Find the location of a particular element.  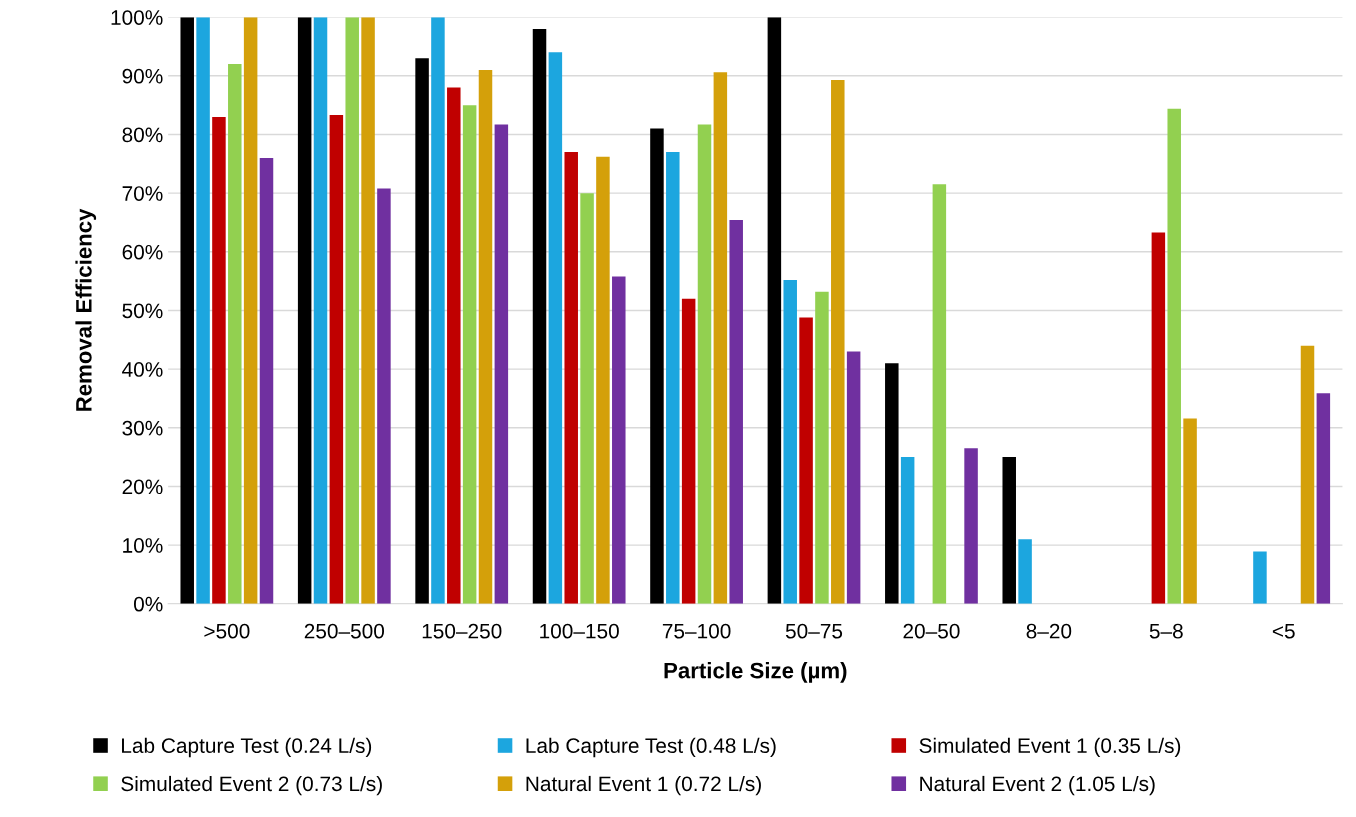

x-tick-label: 5–8 is located at coordinates (1166, 631).